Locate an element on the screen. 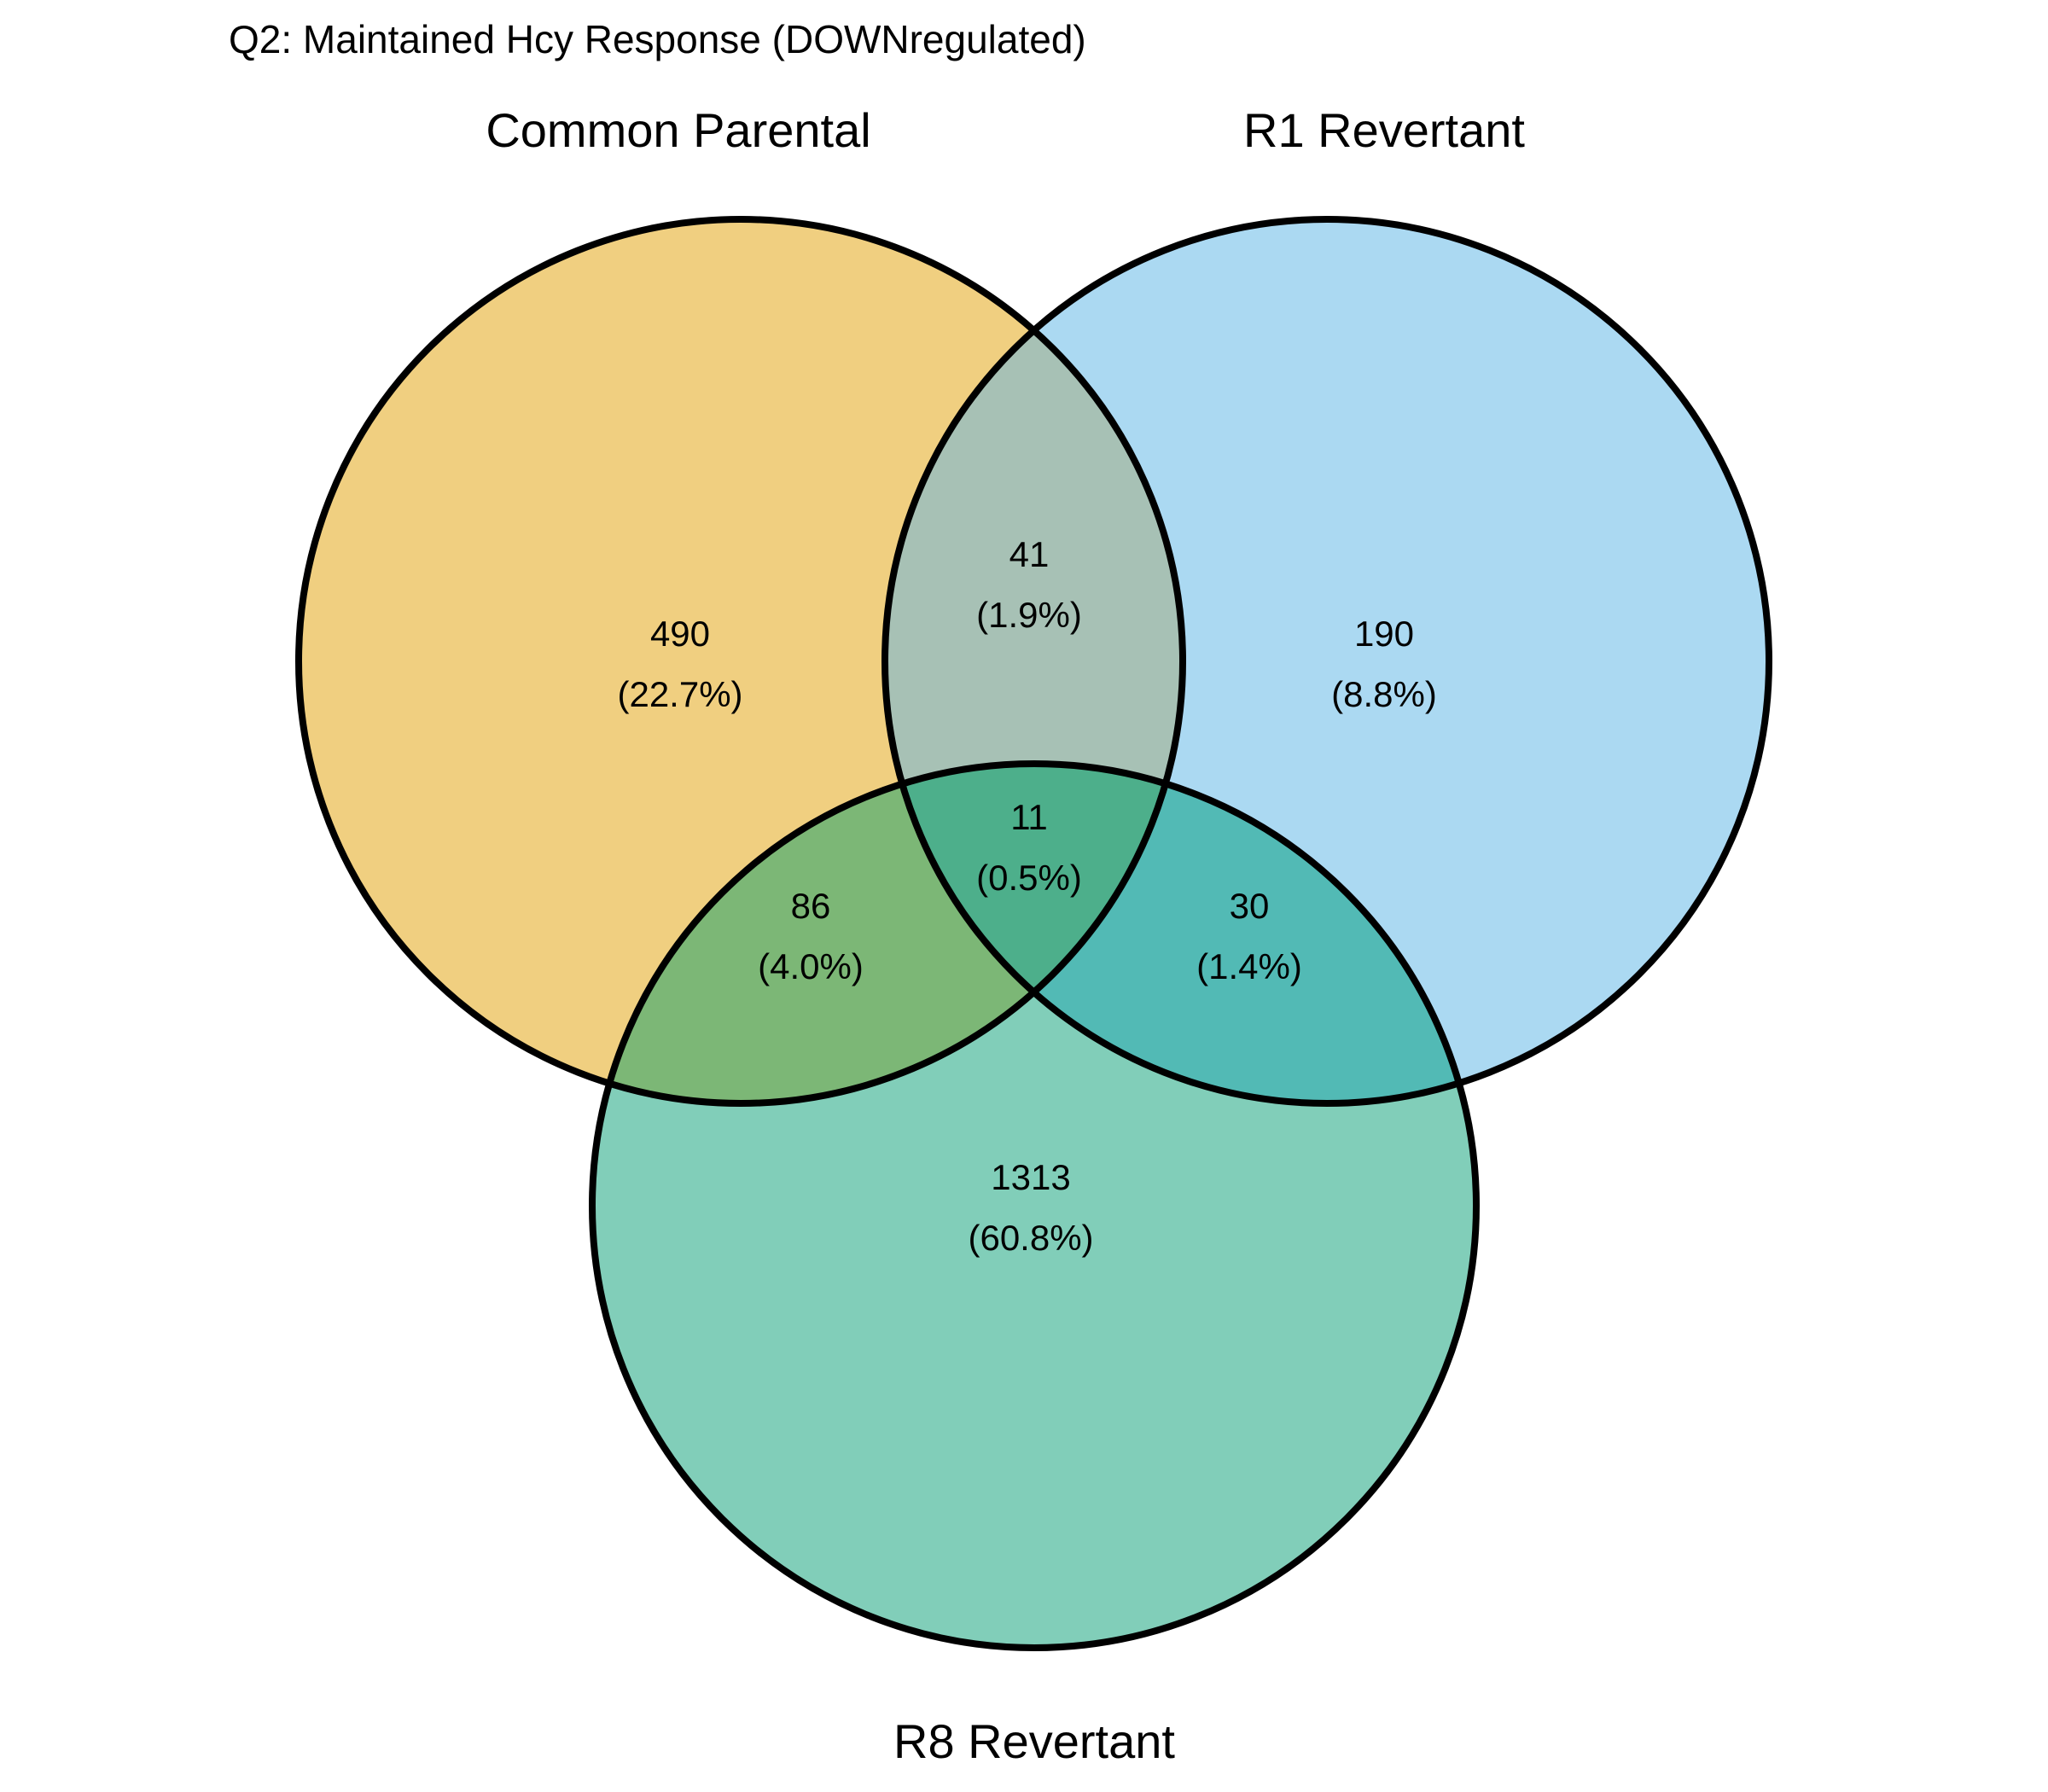  region-percent: (1.4%) is located at coordinates (1249, 966).